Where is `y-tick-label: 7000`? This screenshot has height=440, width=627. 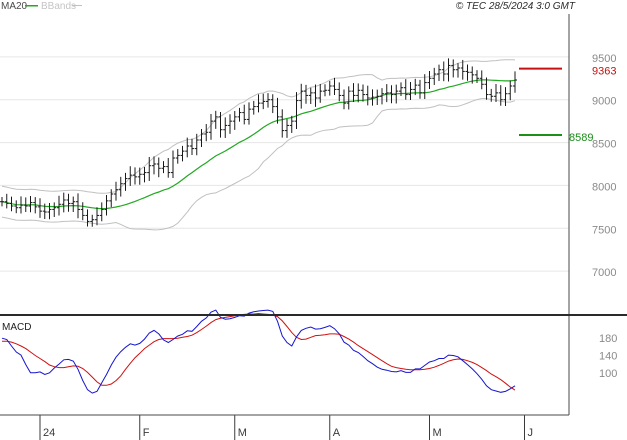 y-tick-label: 7000 is located at coordinates (604, 273).